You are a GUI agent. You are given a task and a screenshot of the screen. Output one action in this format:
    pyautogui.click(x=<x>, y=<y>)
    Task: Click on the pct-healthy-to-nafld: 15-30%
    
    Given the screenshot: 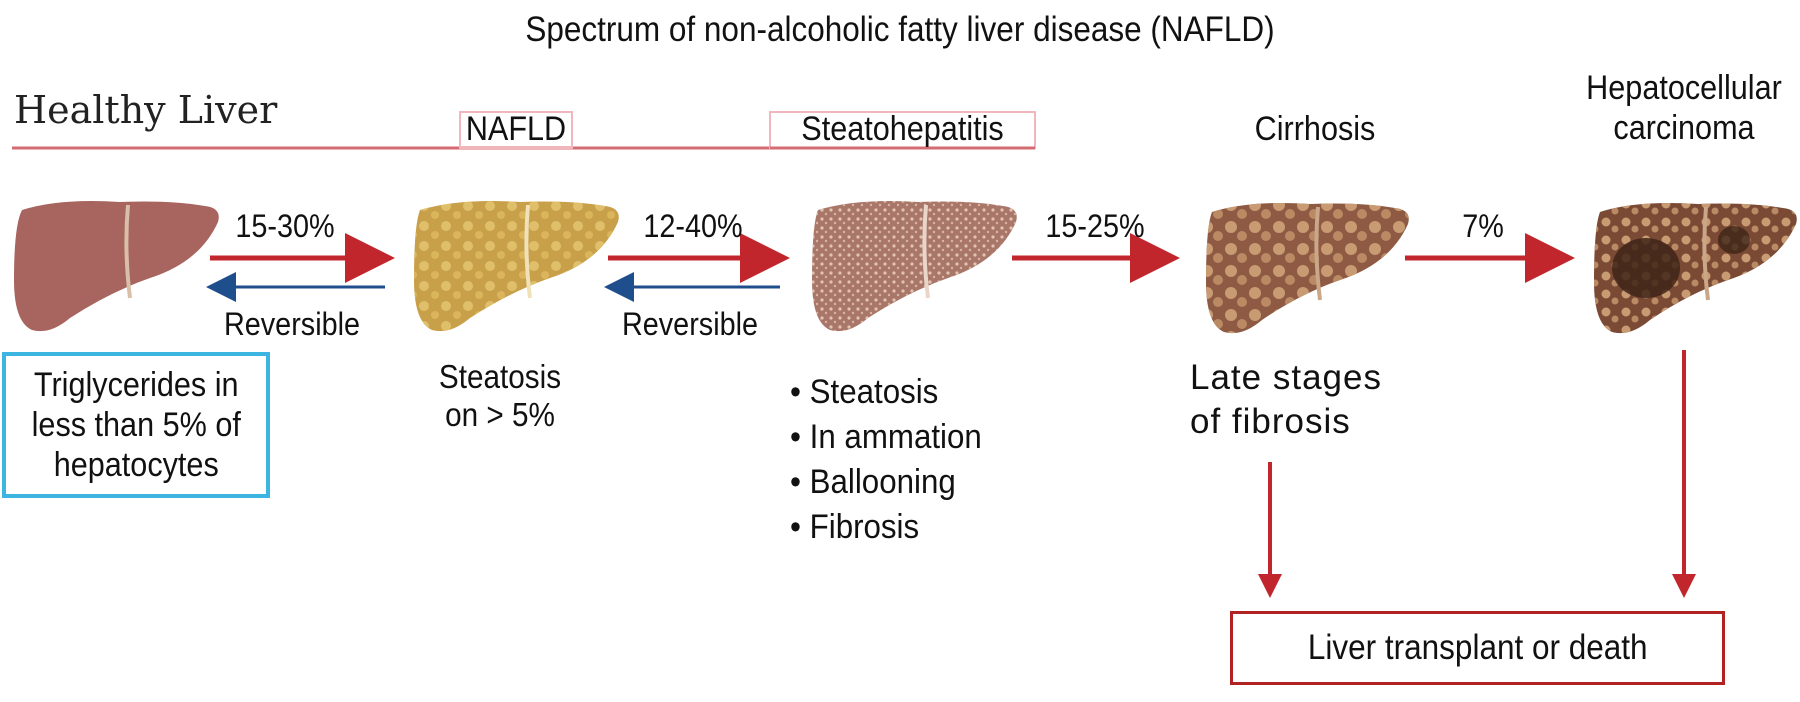 What is the action you would take?
    pyautogui.click(x=285, y=226)
    